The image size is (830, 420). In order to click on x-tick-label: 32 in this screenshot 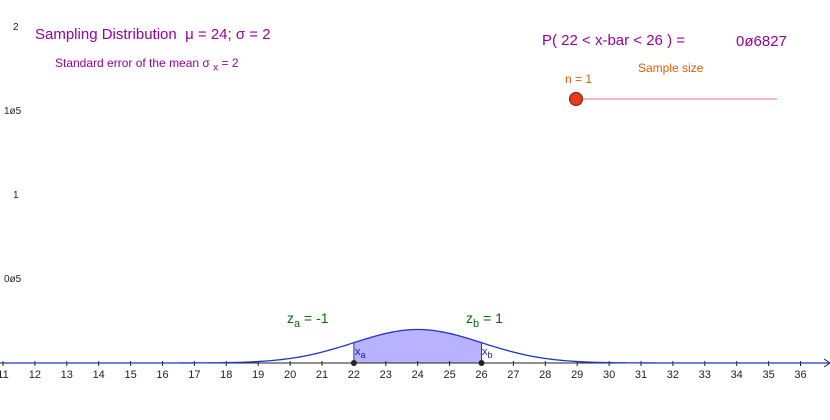, I will do `click(673, 375)`.